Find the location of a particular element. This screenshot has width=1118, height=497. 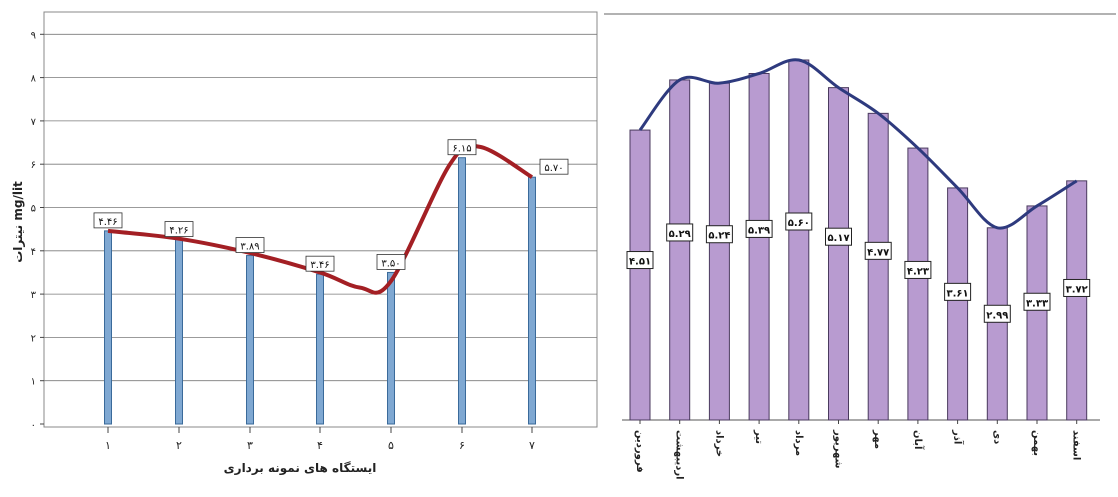

data-label-text: ۳.۶۱ is located at coordinates (958, 293).